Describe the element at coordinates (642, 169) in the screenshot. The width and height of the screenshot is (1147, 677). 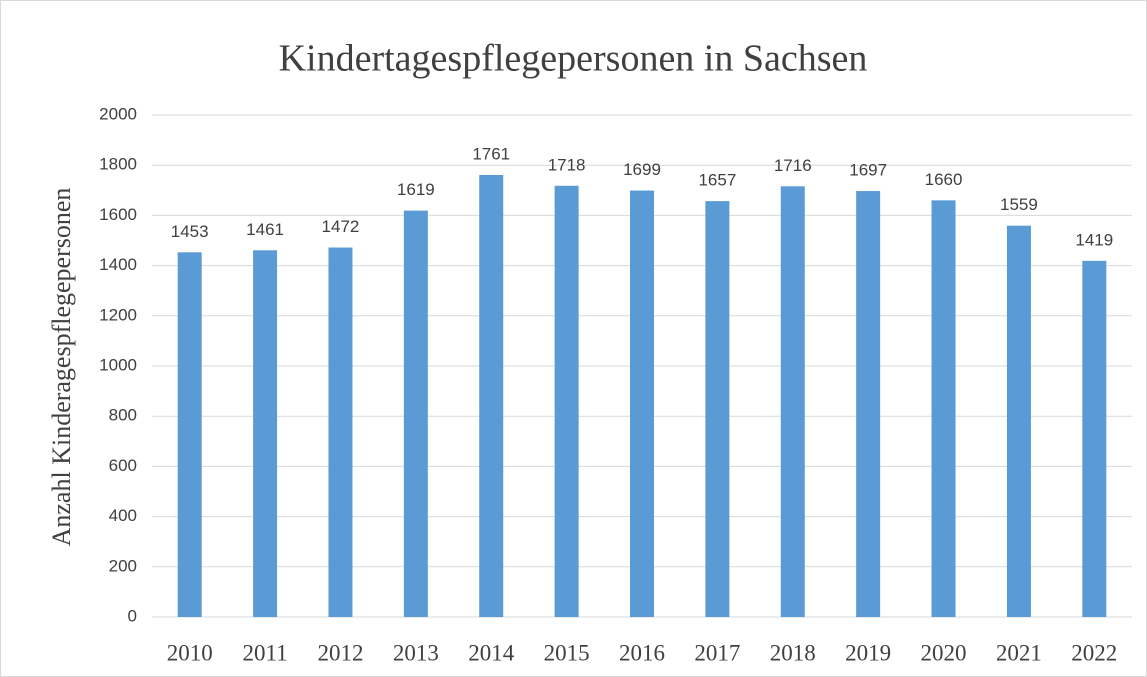
I see `data-label: 1699` at that location.